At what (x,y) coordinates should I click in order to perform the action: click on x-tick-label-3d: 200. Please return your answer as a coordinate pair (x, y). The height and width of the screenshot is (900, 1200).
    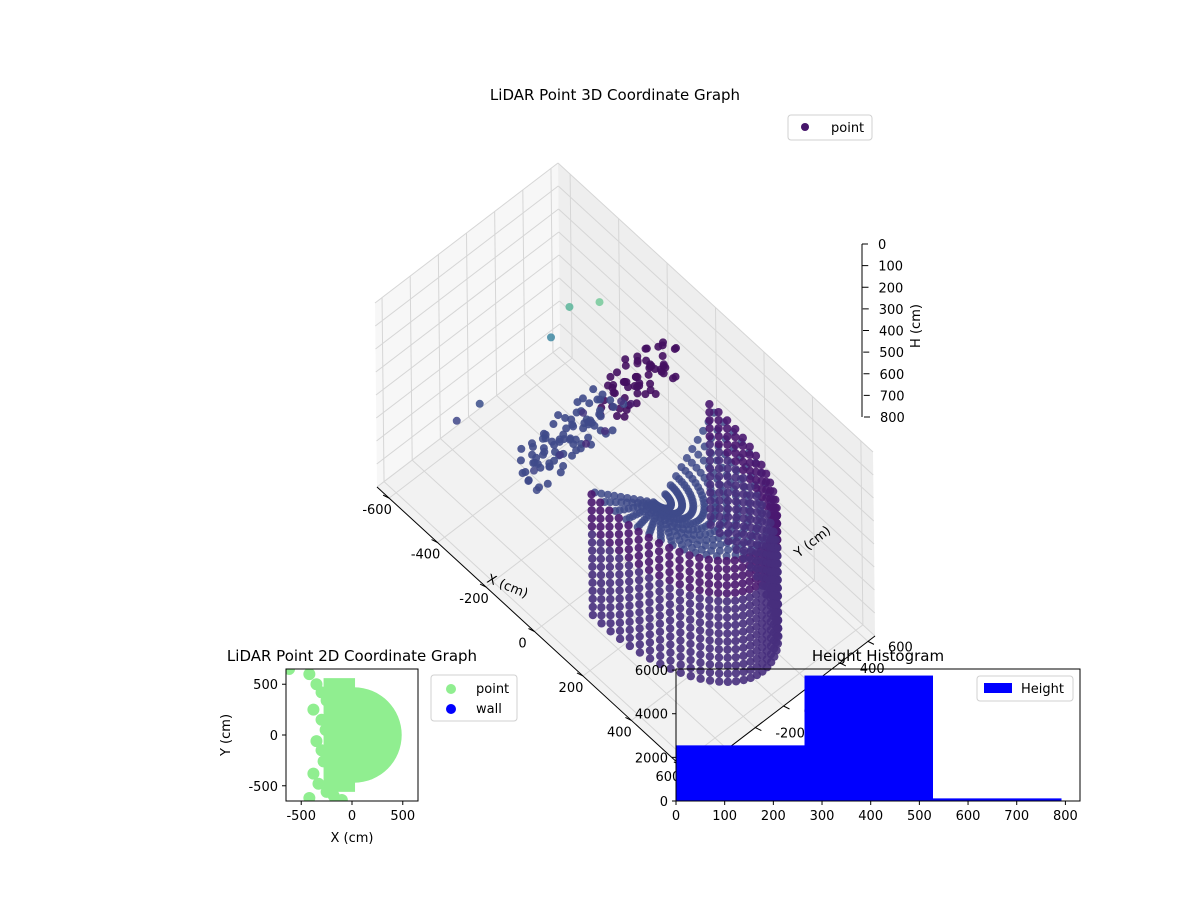
    Looking at the image, I should click on (571, 688).